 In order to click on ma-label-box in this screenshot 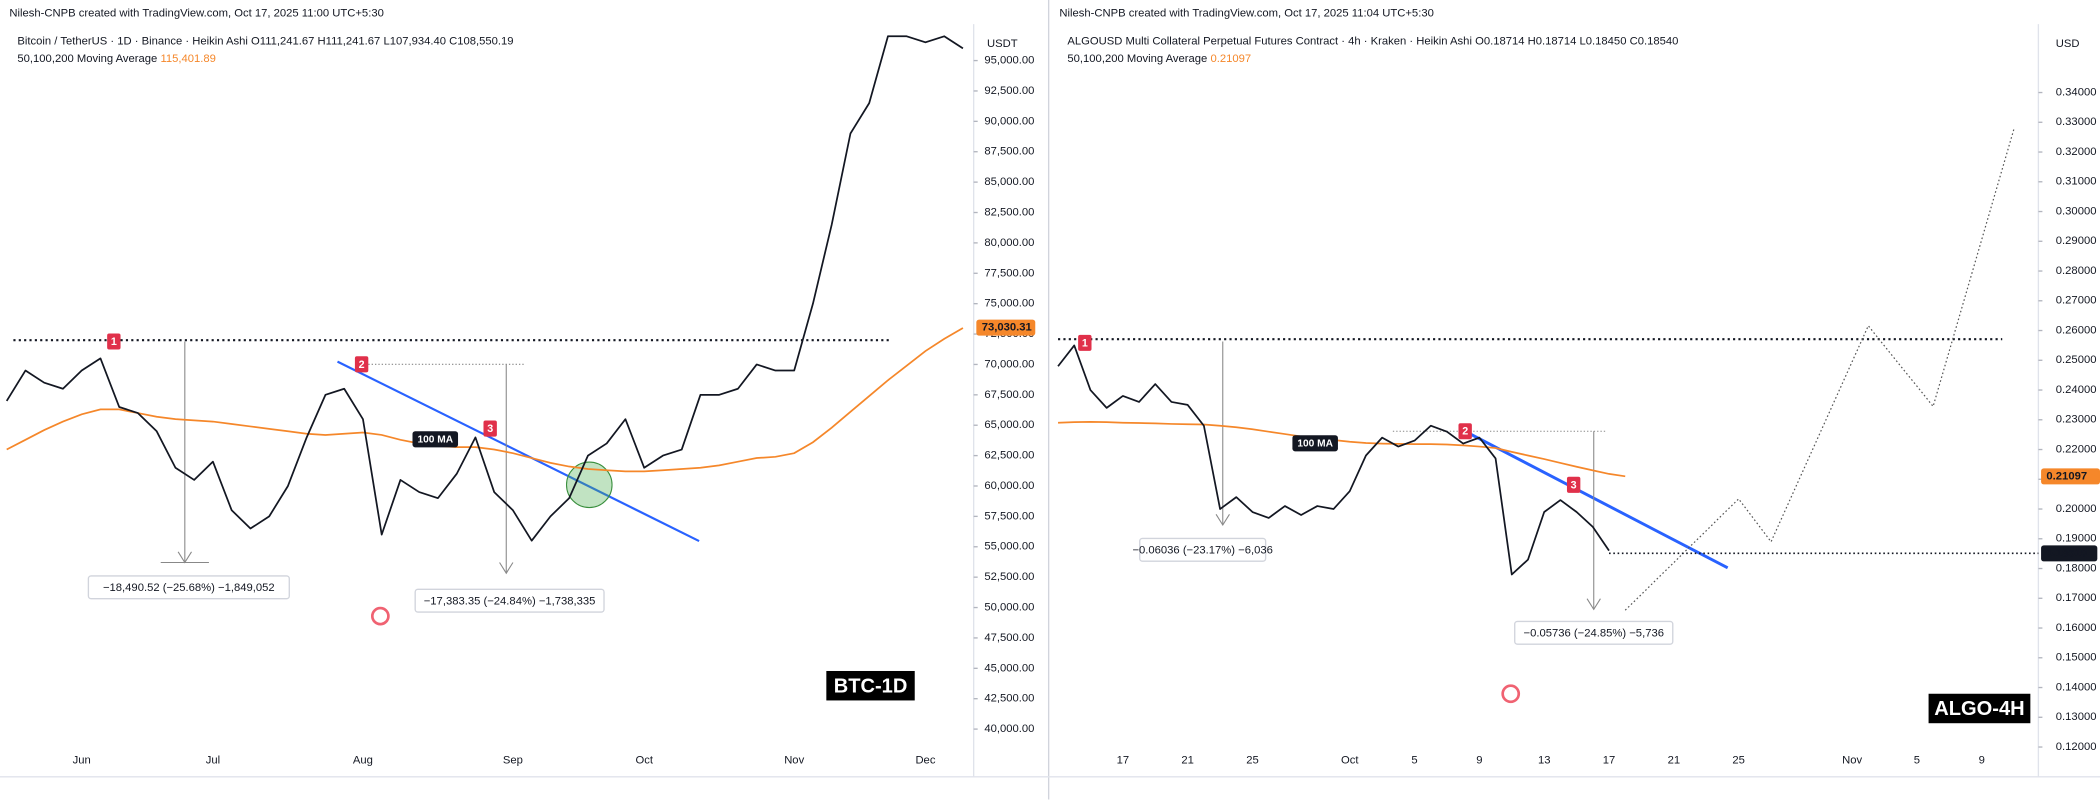, I will do `click(1315, 443)`.